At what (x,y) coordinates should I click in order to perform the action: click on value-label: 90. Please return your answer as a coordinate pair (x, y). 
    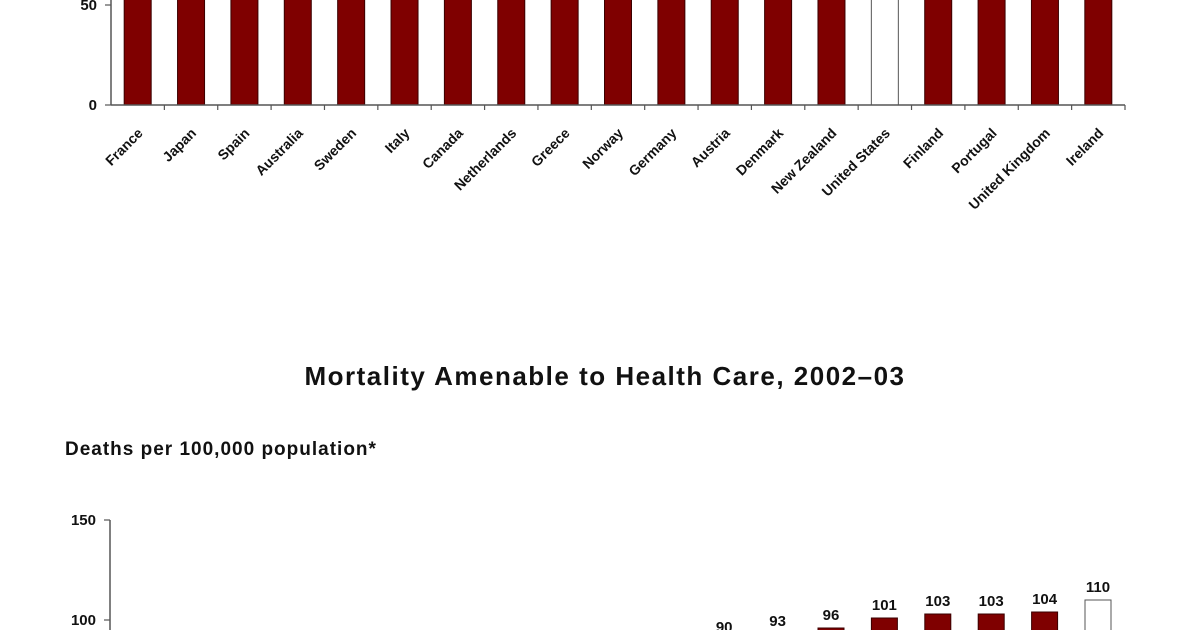
    Looking at the image, I should click on (724, 624).